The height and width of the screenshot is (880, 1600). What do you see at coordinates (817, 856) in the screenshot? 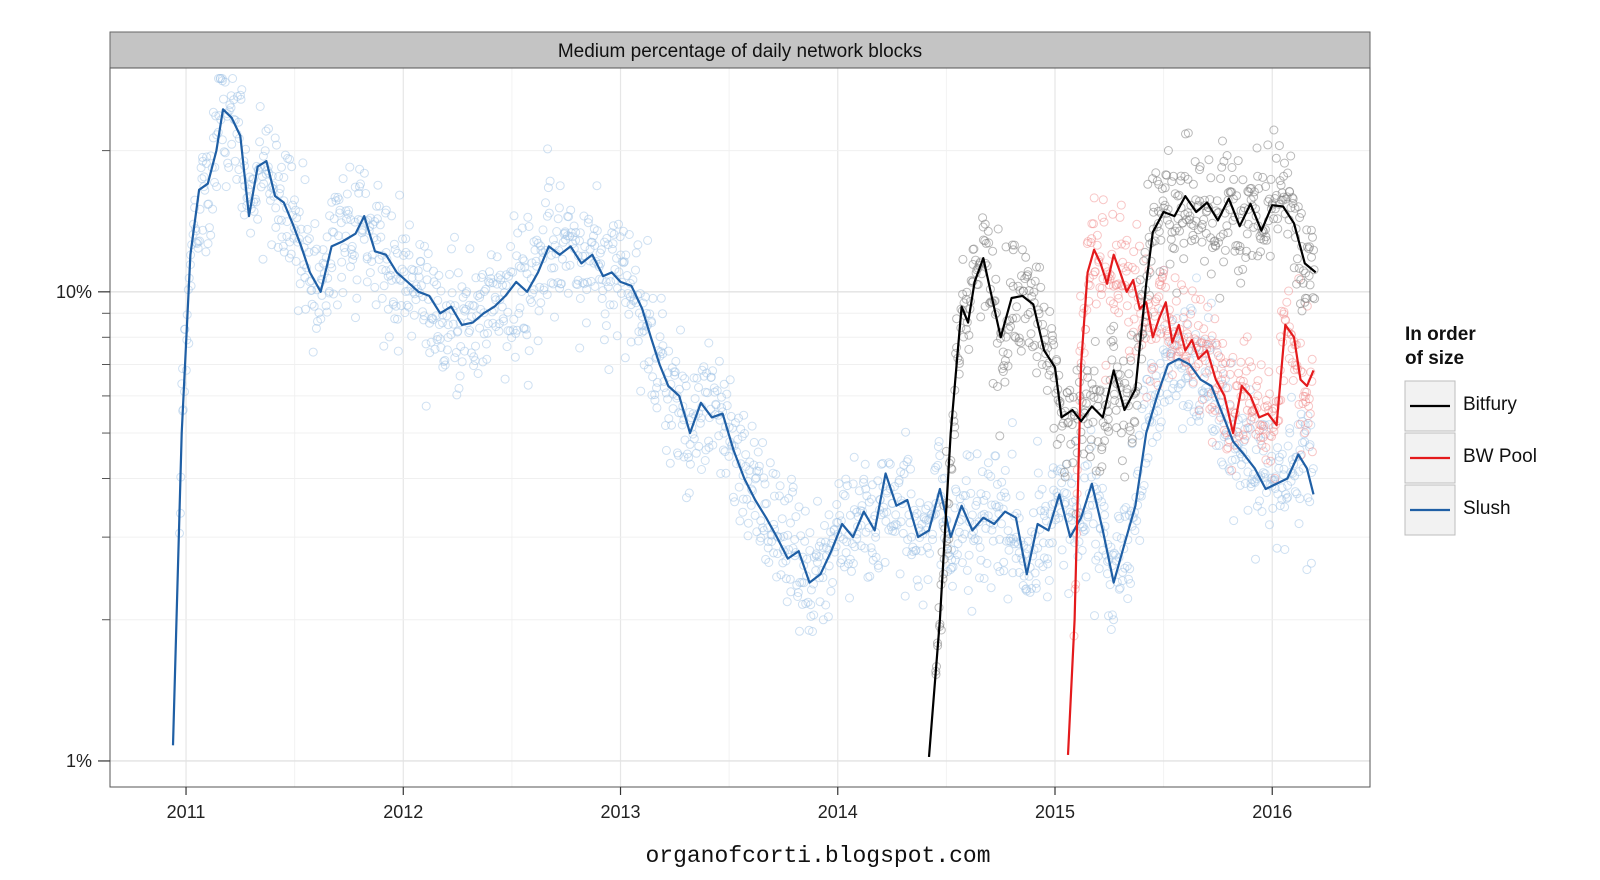
I see `credit-text: organofcorti.blogspot.com` at bounding box center [817, 856].